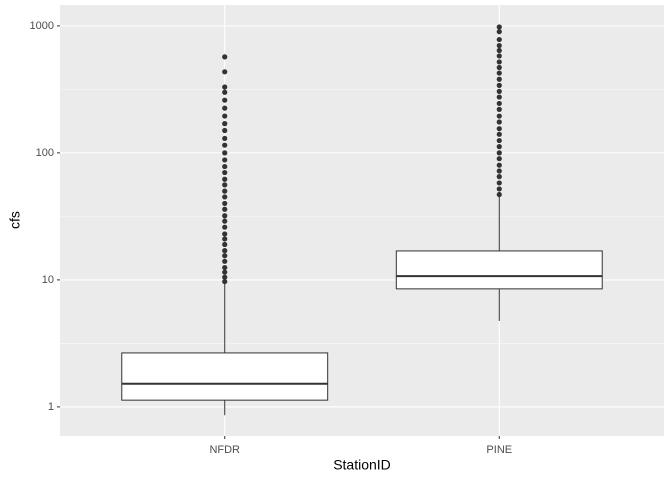 The height and width of the screenshot is (480, 672). I want to click on y-tick-label: 1, so click(51, 407).